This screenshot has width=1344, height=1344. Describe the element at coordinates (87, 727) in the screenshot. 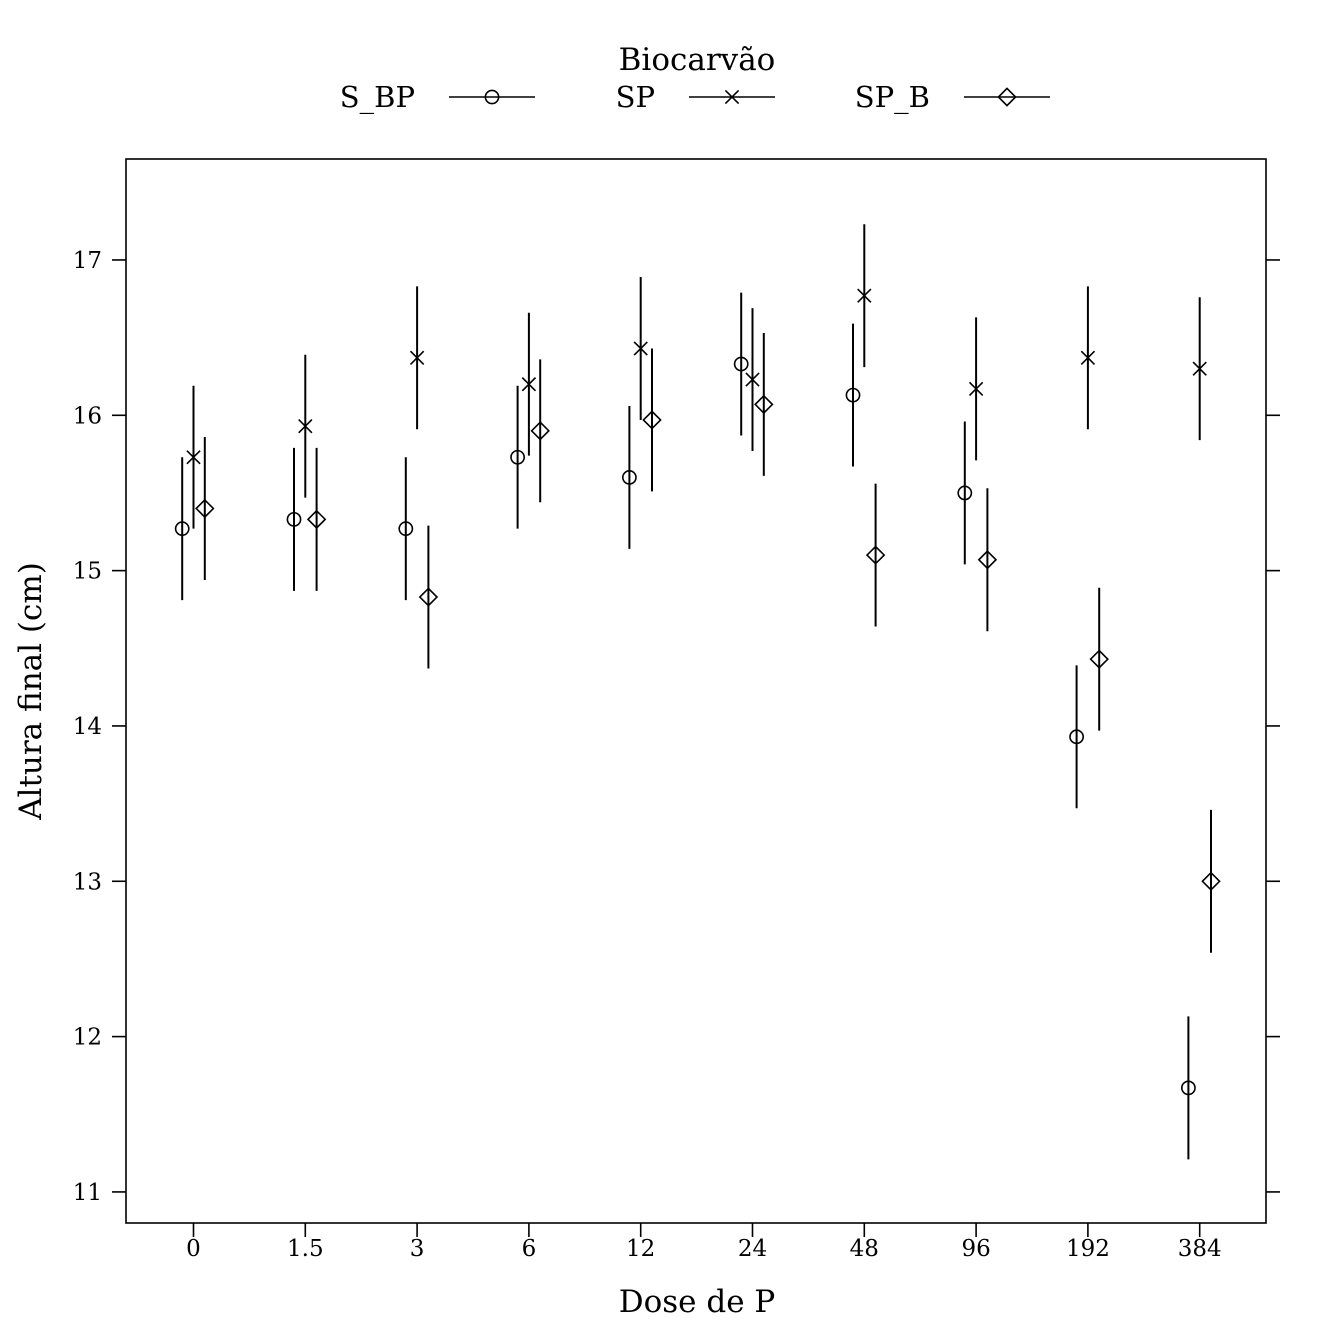

I see `y-tick-label: 14` at that location.